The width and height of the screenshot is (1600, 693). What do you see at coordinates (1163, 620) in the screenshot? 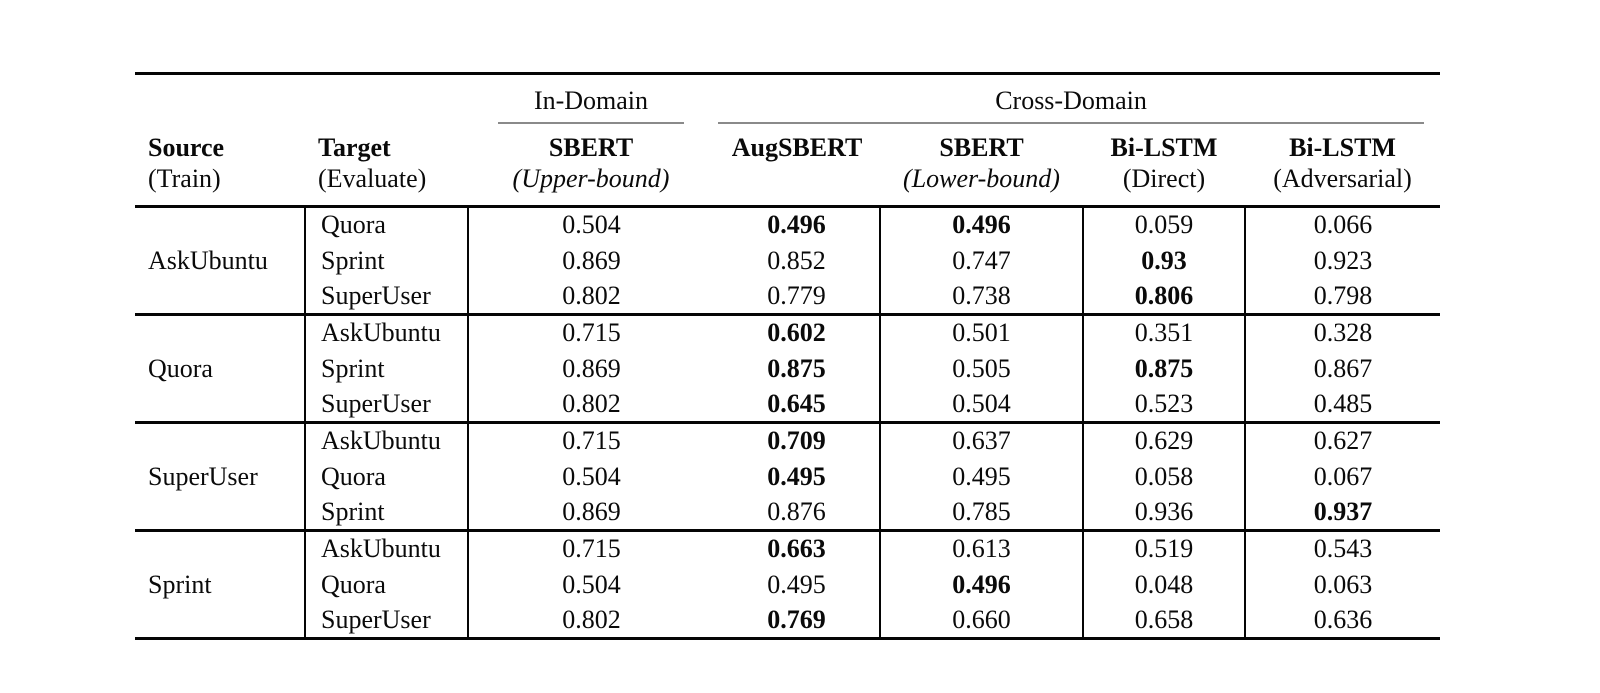
I see `cell-bilstm-direct: 0.658` at bounding box center [1163, 620].